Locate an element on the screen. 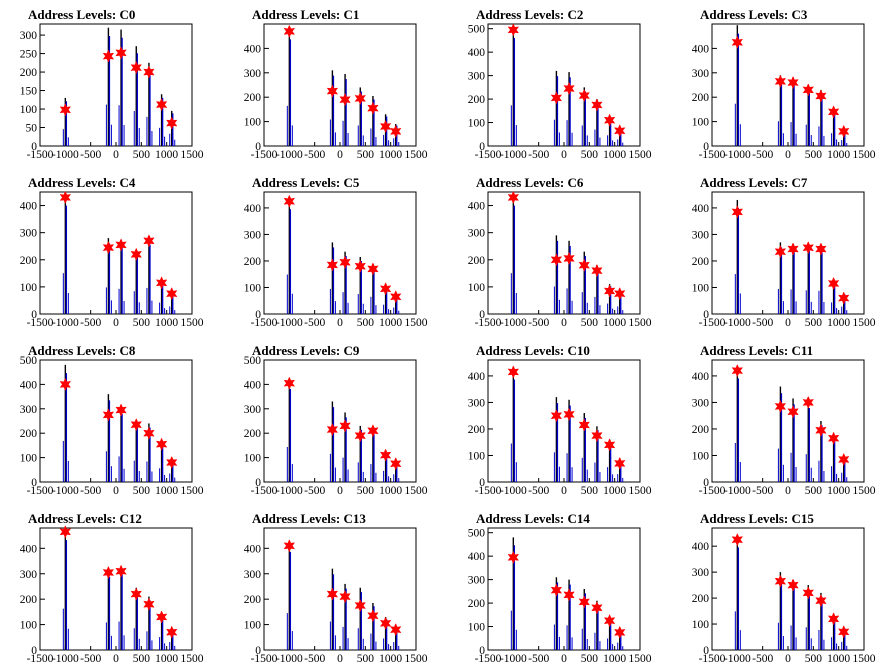  y-tick-label: 150 is located at coordinates (29, 92).